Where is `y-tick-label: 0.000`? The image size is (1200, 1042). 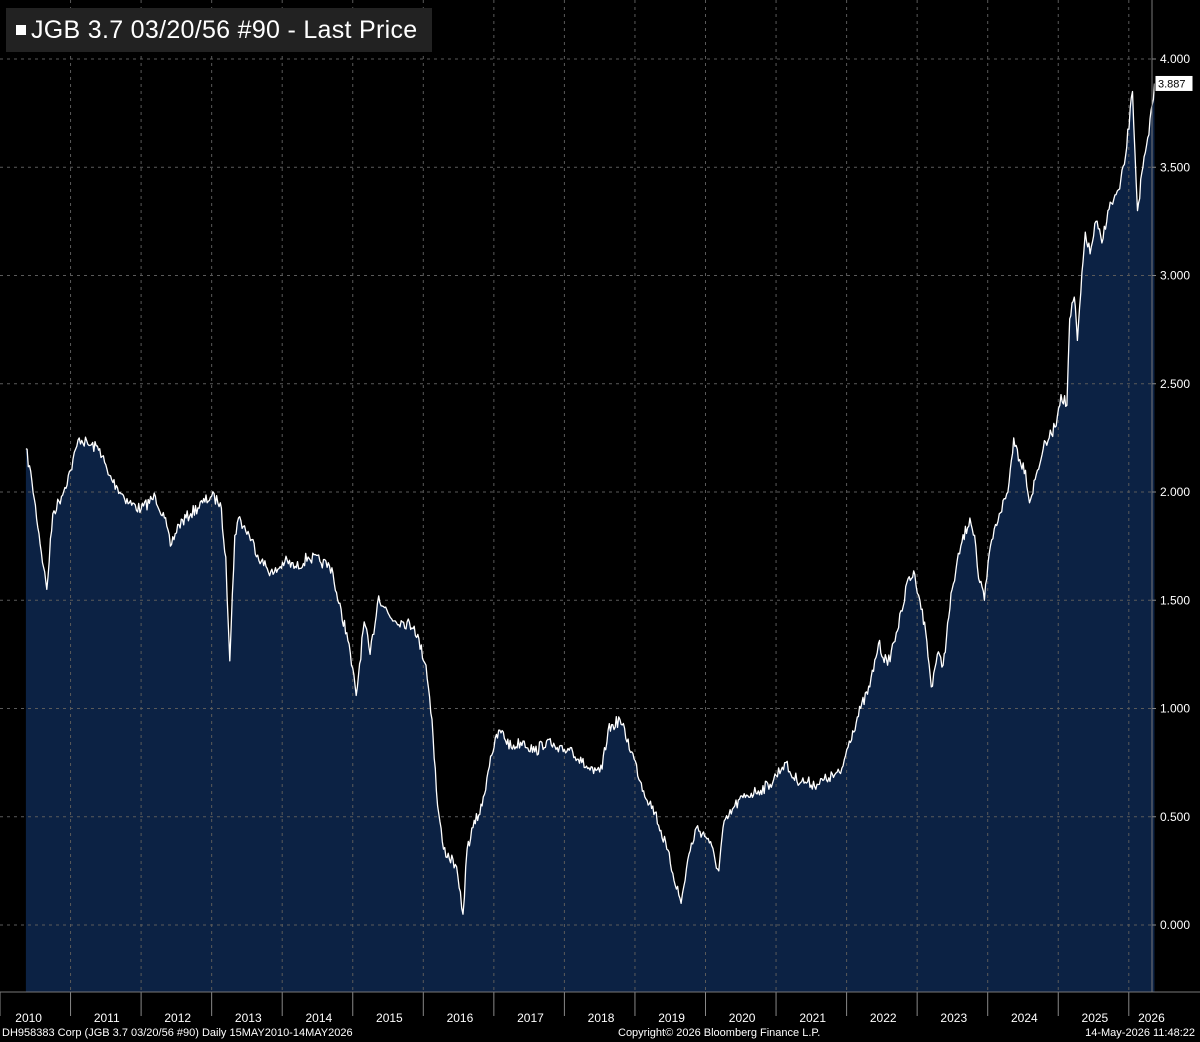
y-tick-label: 0.000 is located at coordinates (1175, 925).